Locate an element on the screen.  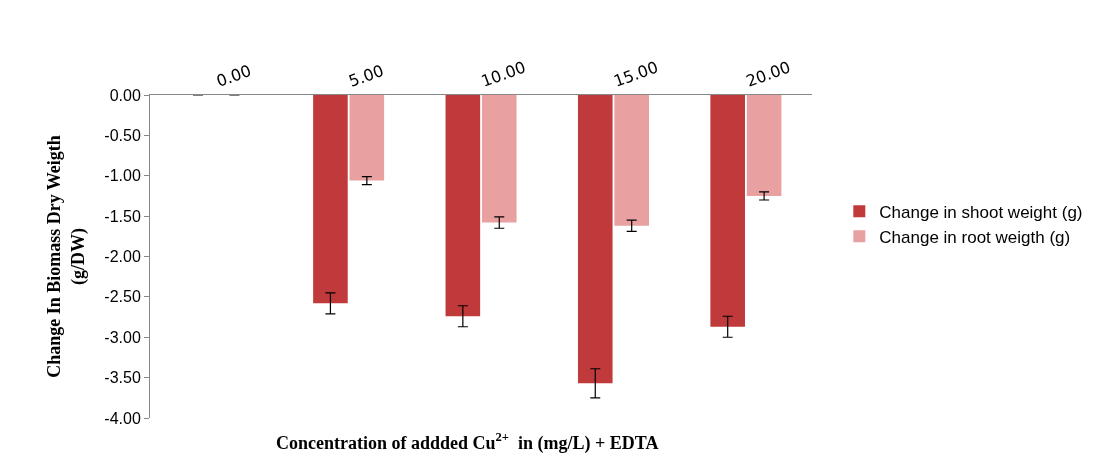
x-tick-label: 5.00 is located at coordinates (366, 75).